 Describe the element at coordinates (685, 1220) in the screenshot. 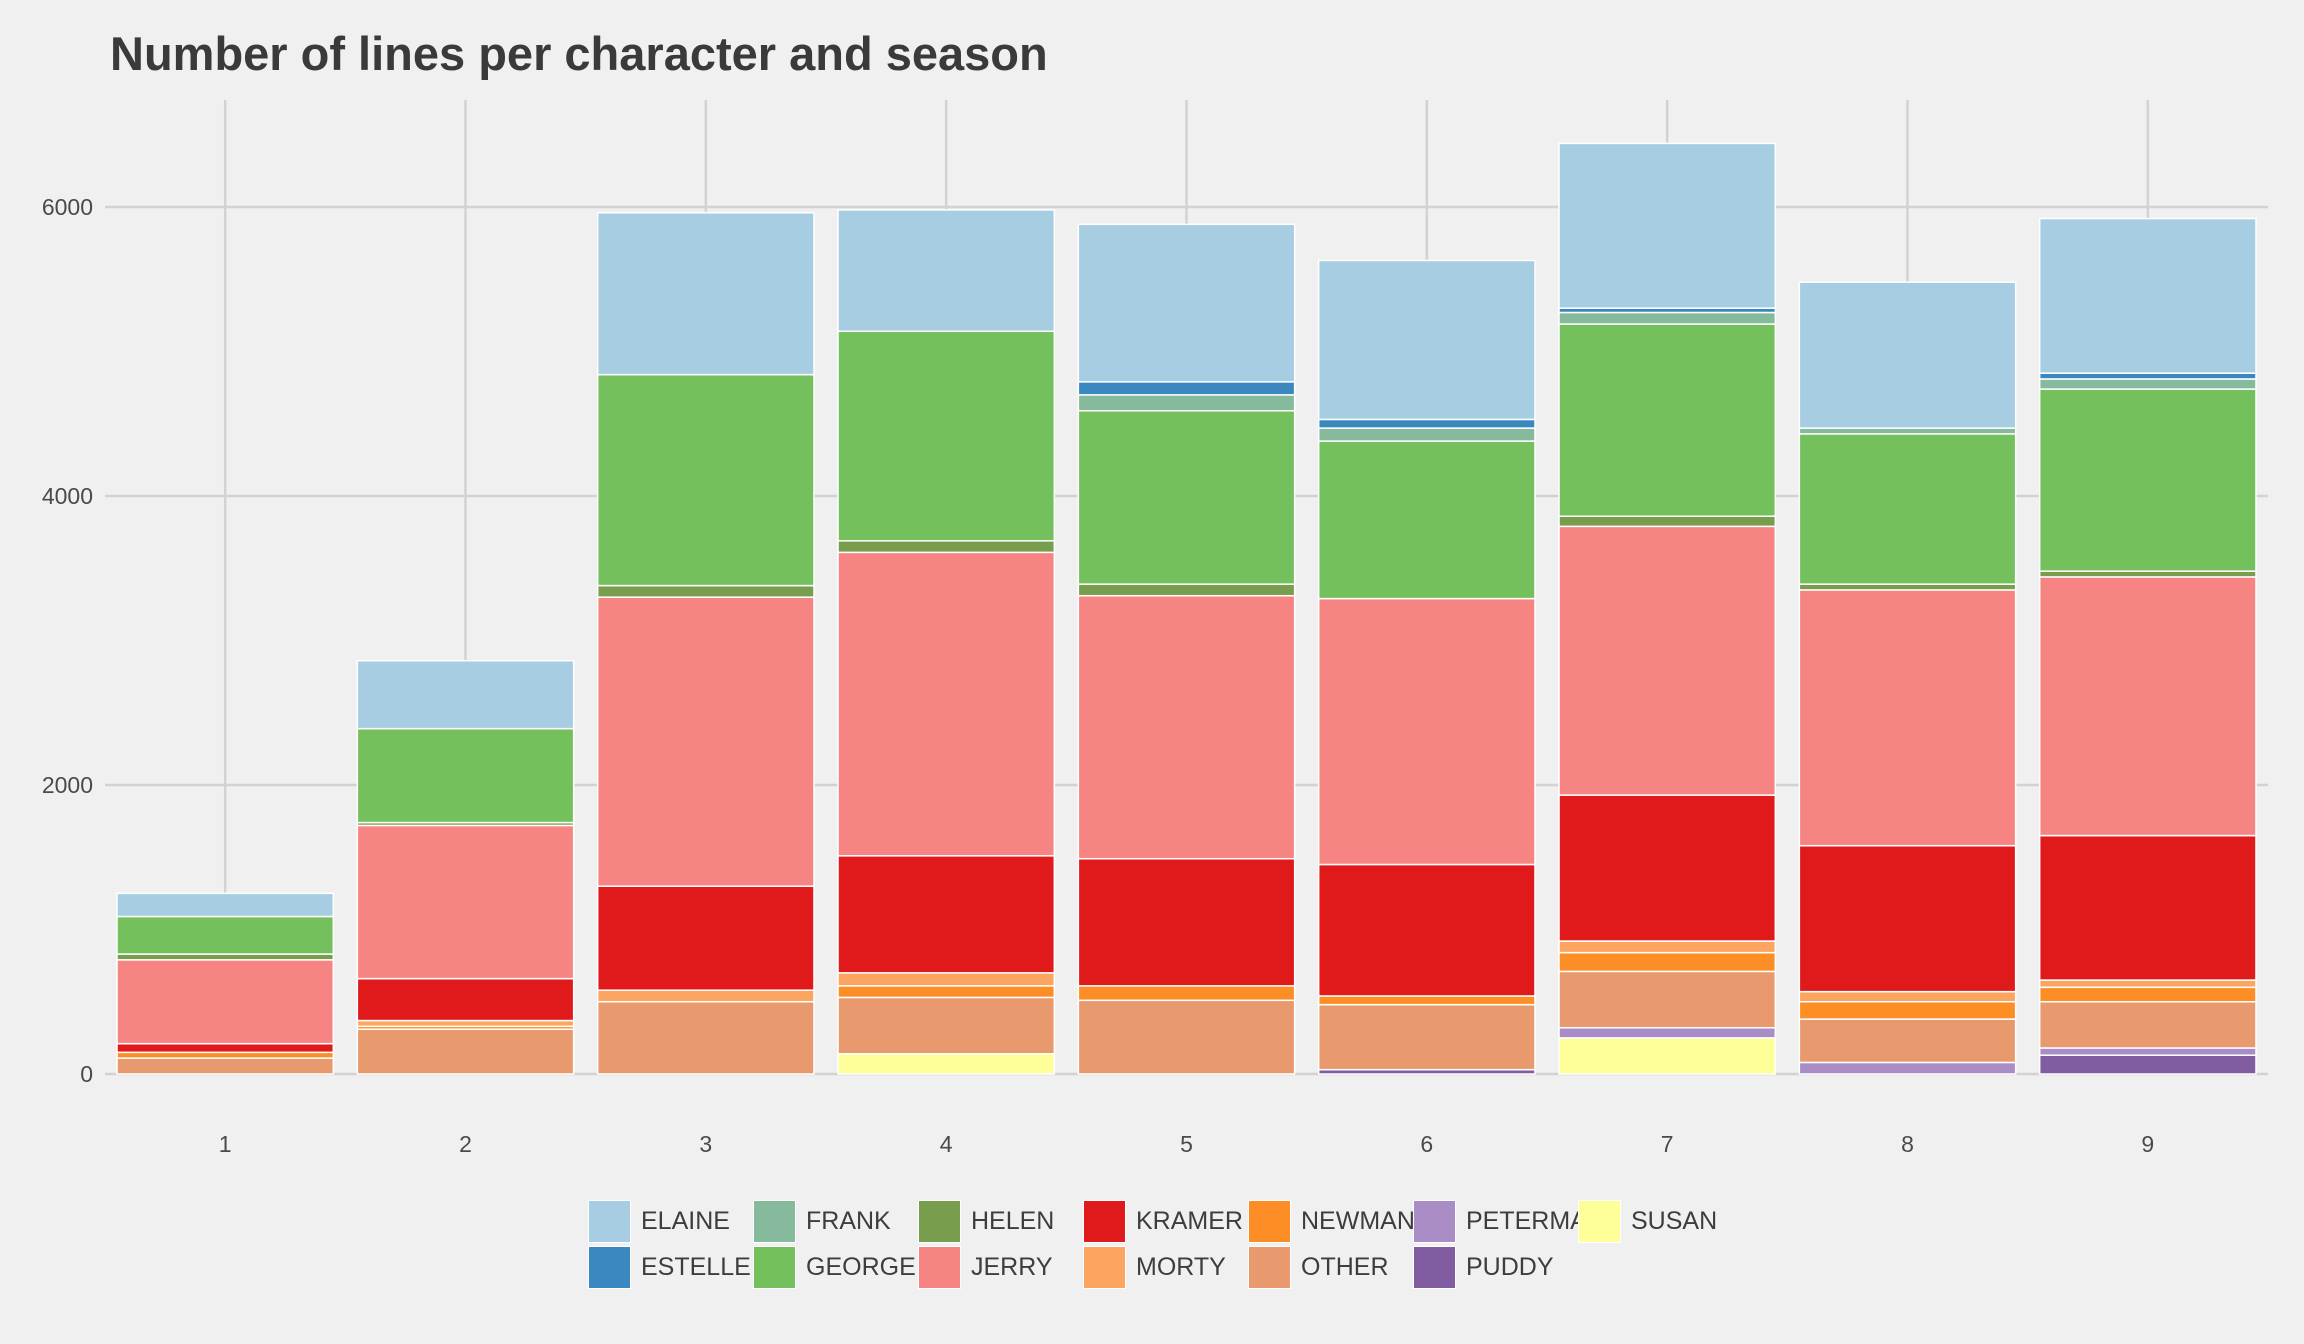

I see `legend-label: ELAINE` at that location.